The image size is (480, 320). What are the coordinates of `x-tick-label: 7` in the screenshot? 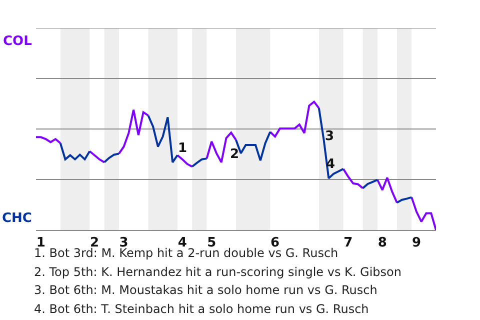 It's located at (348, 243).